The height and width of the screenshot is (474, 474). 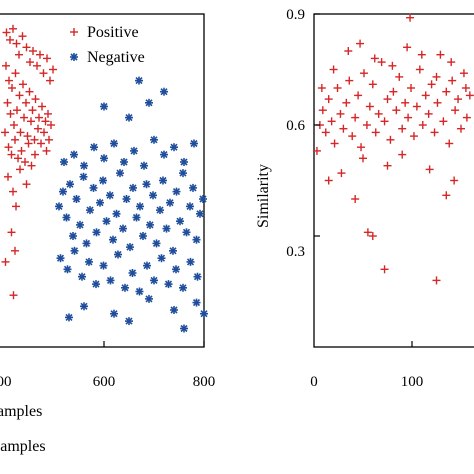 I want to click on right-ytick-label-03: 0.3, so click(x=295, y=252).